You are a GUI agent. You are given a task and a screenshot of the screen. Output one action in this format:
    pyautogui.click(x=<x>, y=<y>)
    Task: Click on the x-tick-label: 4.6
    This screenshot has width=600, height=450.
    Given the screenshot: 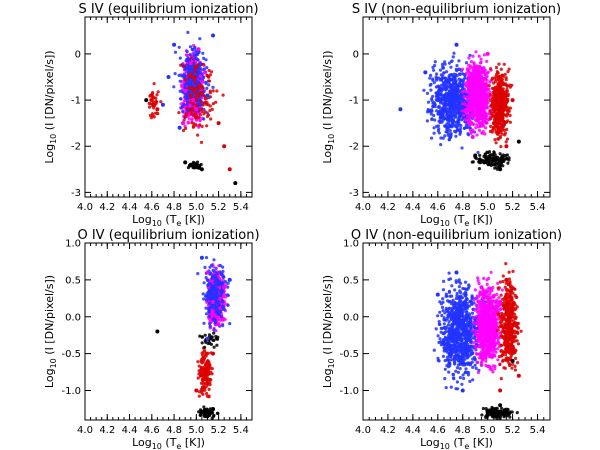 What is the action you would take?
    pyautogui.click(x=438, y=207)
    